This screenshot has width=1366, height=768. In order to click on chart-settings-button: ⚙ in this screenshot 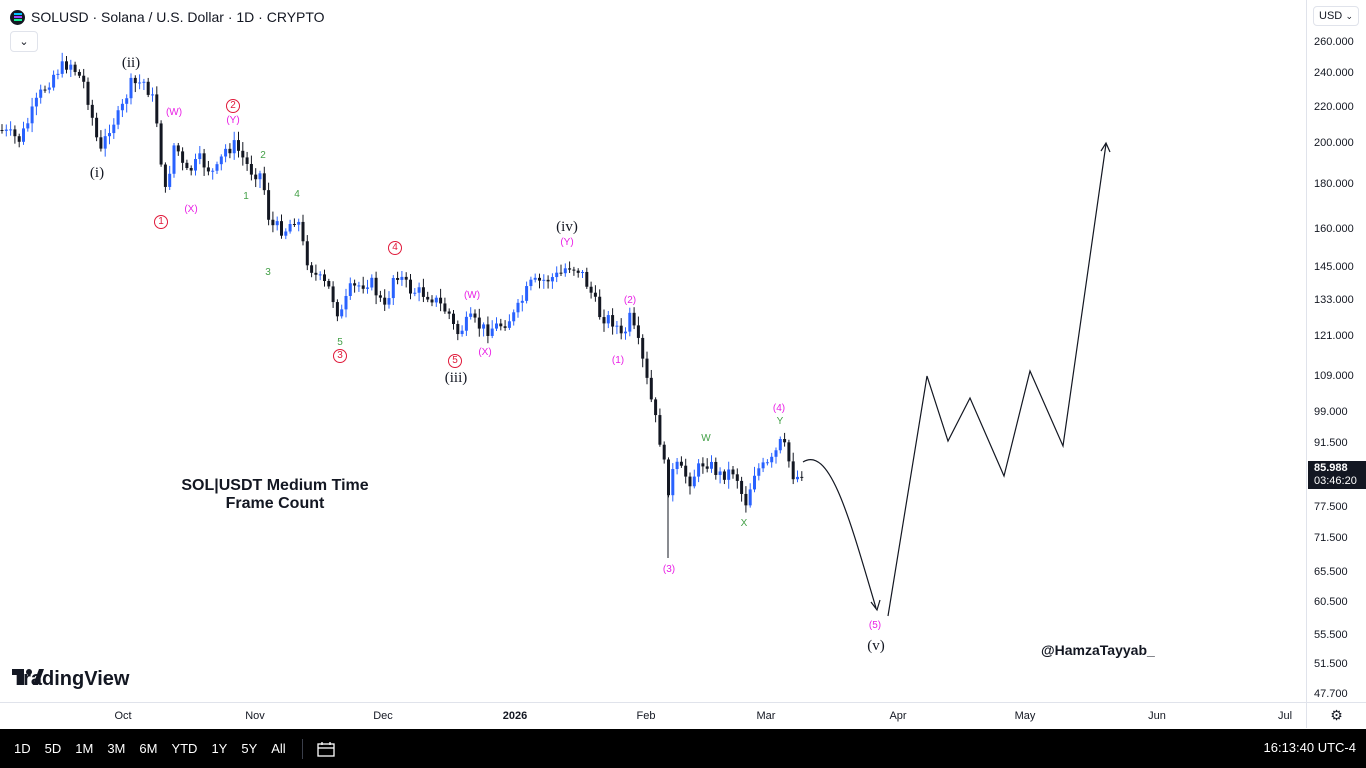, I will do `click(1336, 715)`.